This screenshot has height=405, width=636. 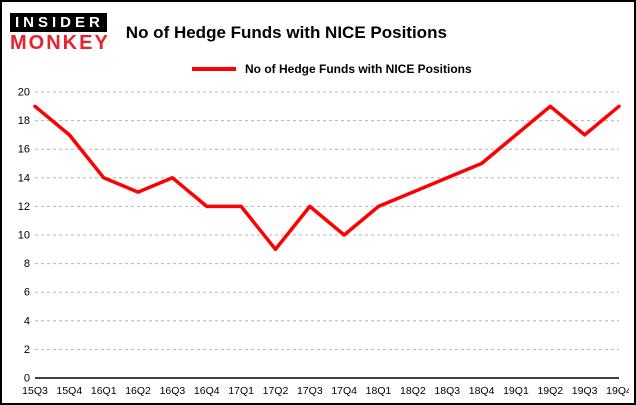 What do you see at coordinates (482, 391) in the screenshot?
I see `x-tick-label: 18Q4` at bounding box center [482, 391].